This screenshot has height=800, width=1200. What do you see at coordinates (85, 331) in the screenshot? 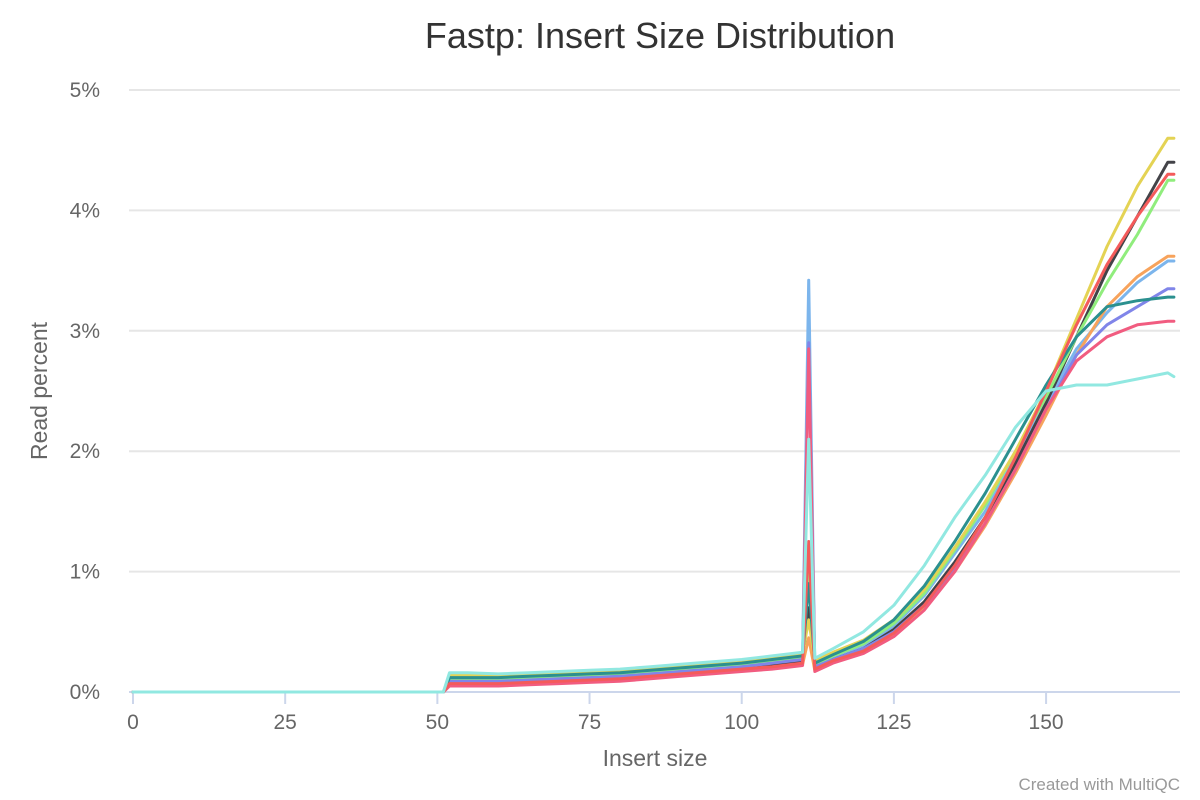
I see `y-tick-label: 3%` at bounding box center [85, 331].